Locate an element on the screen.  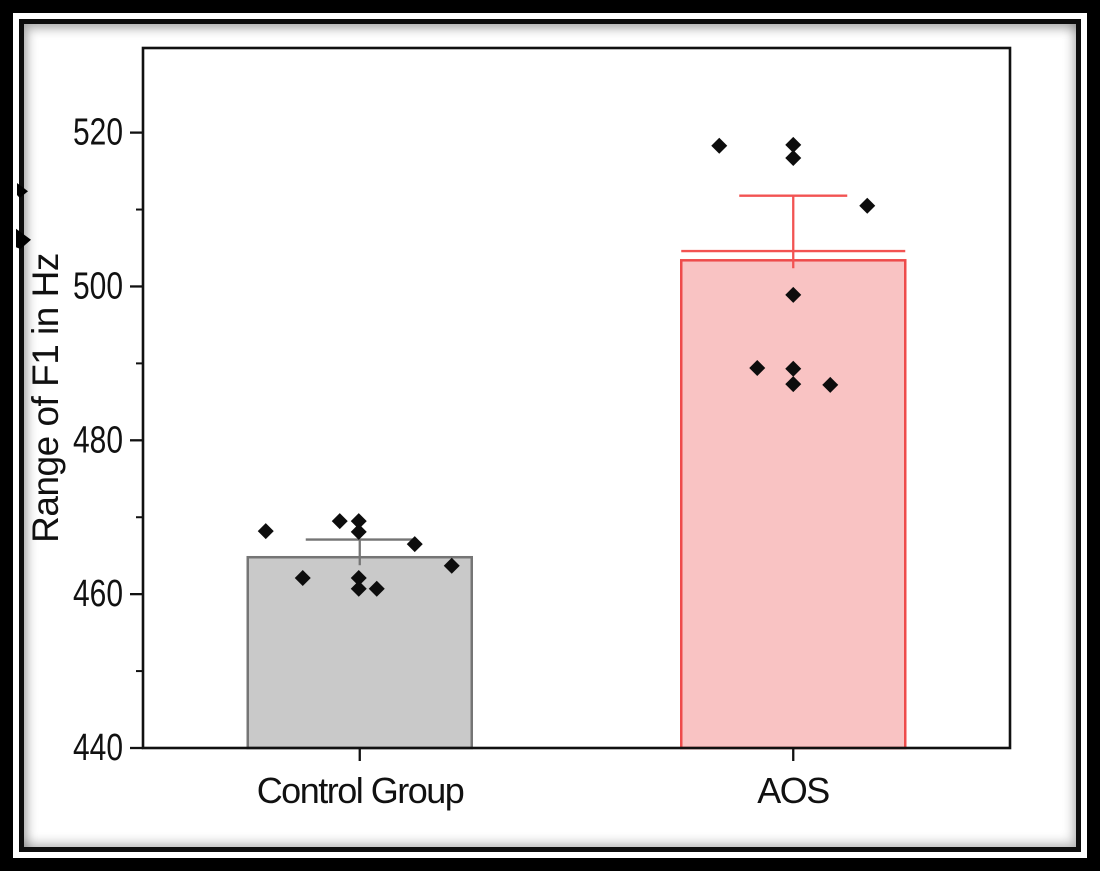
y-tick-label: 480 is located at coordinates (98, 440).